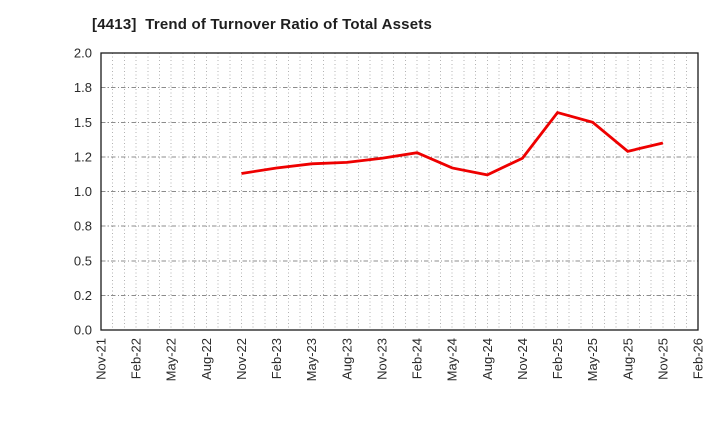 The height and width of the screenshot is (440, 720). What do you see at coordinates (662, 359) in the screenshot?
I see `x-tick-label: Nov-25` at bounding box center [662, 359].